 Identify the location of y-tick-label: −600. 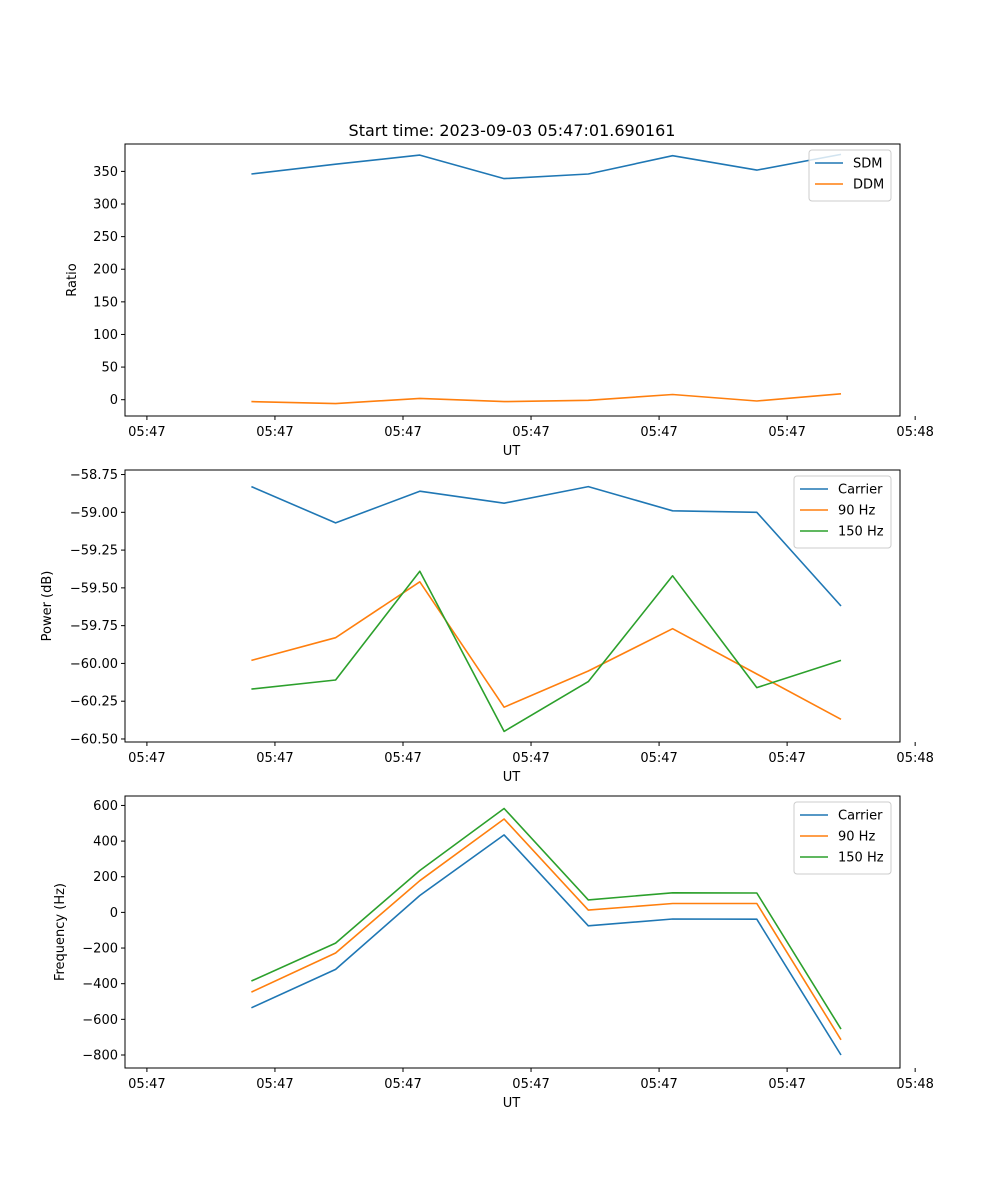
(100, 1020).